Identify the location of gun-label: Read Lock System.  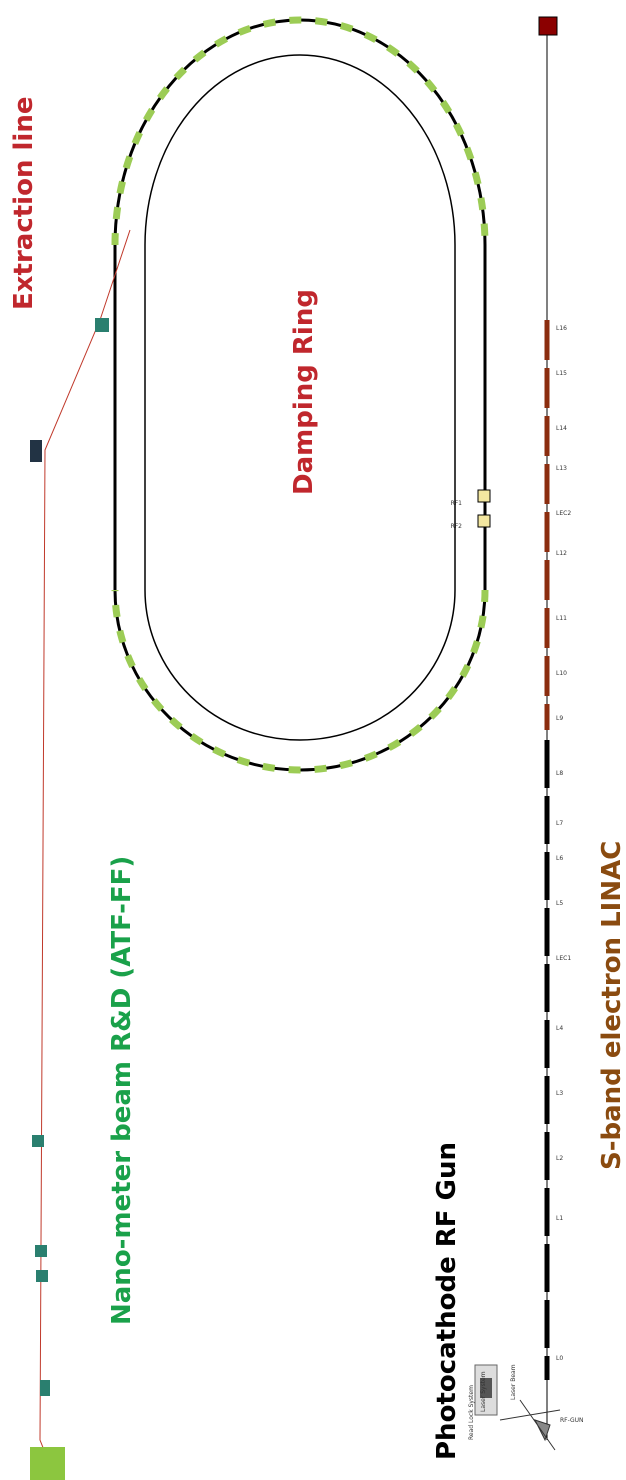
(471, 1412).